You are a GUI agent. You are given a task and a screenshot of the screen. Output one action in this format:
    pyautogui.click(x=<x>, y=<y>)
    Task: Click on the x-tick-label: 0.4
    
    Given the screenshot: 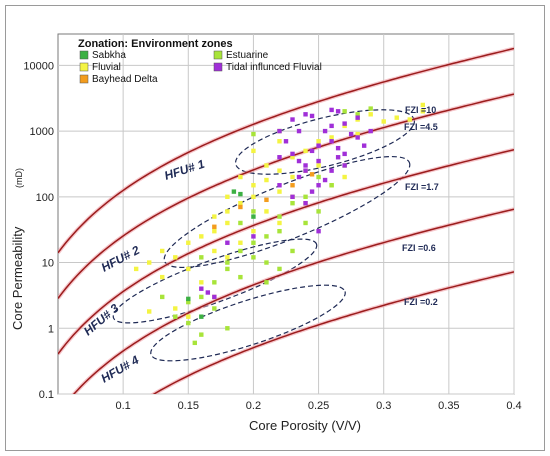 What is the action you would take?
    pyautogui.click(x=513, y=406)
    